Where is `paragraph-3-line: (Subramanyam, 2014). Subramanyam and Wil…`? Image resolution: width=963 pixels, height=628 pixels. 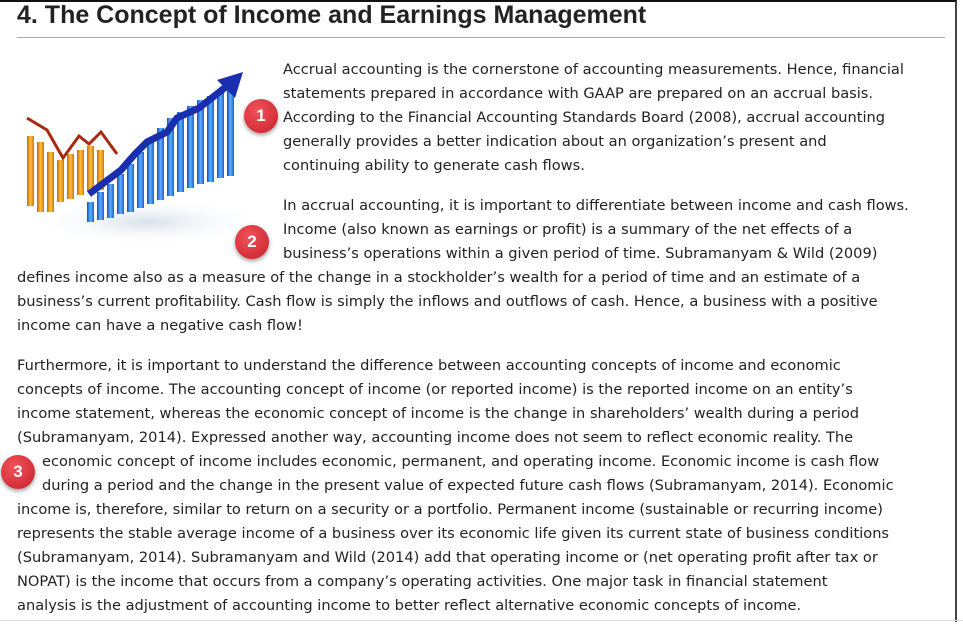 paragraph-3-line: (Subramanyam, 2014). Subramanyam and Wil… is located at coordinates (447, 557).